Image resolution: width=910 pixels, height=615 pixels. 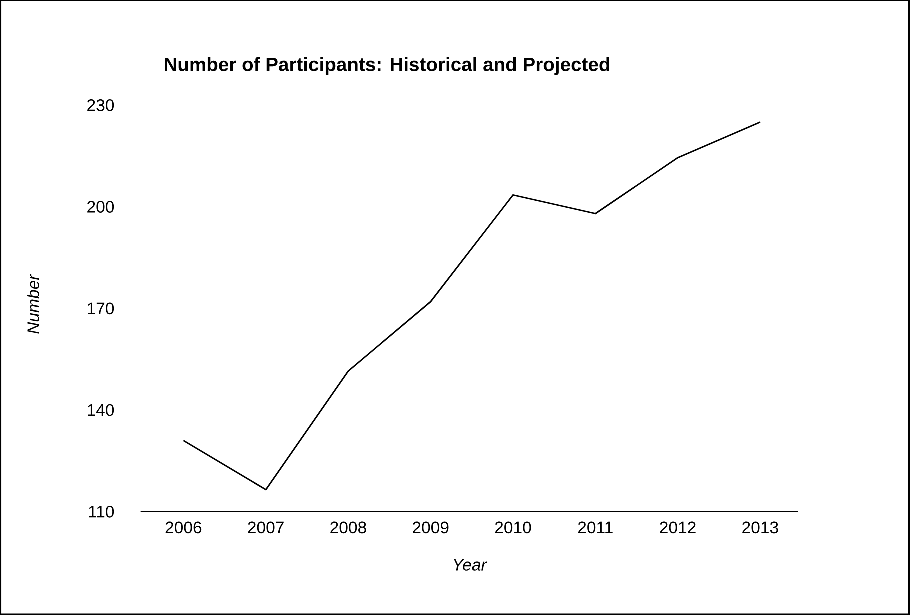 I want to click on y-tick-label: 230, so click(x=101, y=105).